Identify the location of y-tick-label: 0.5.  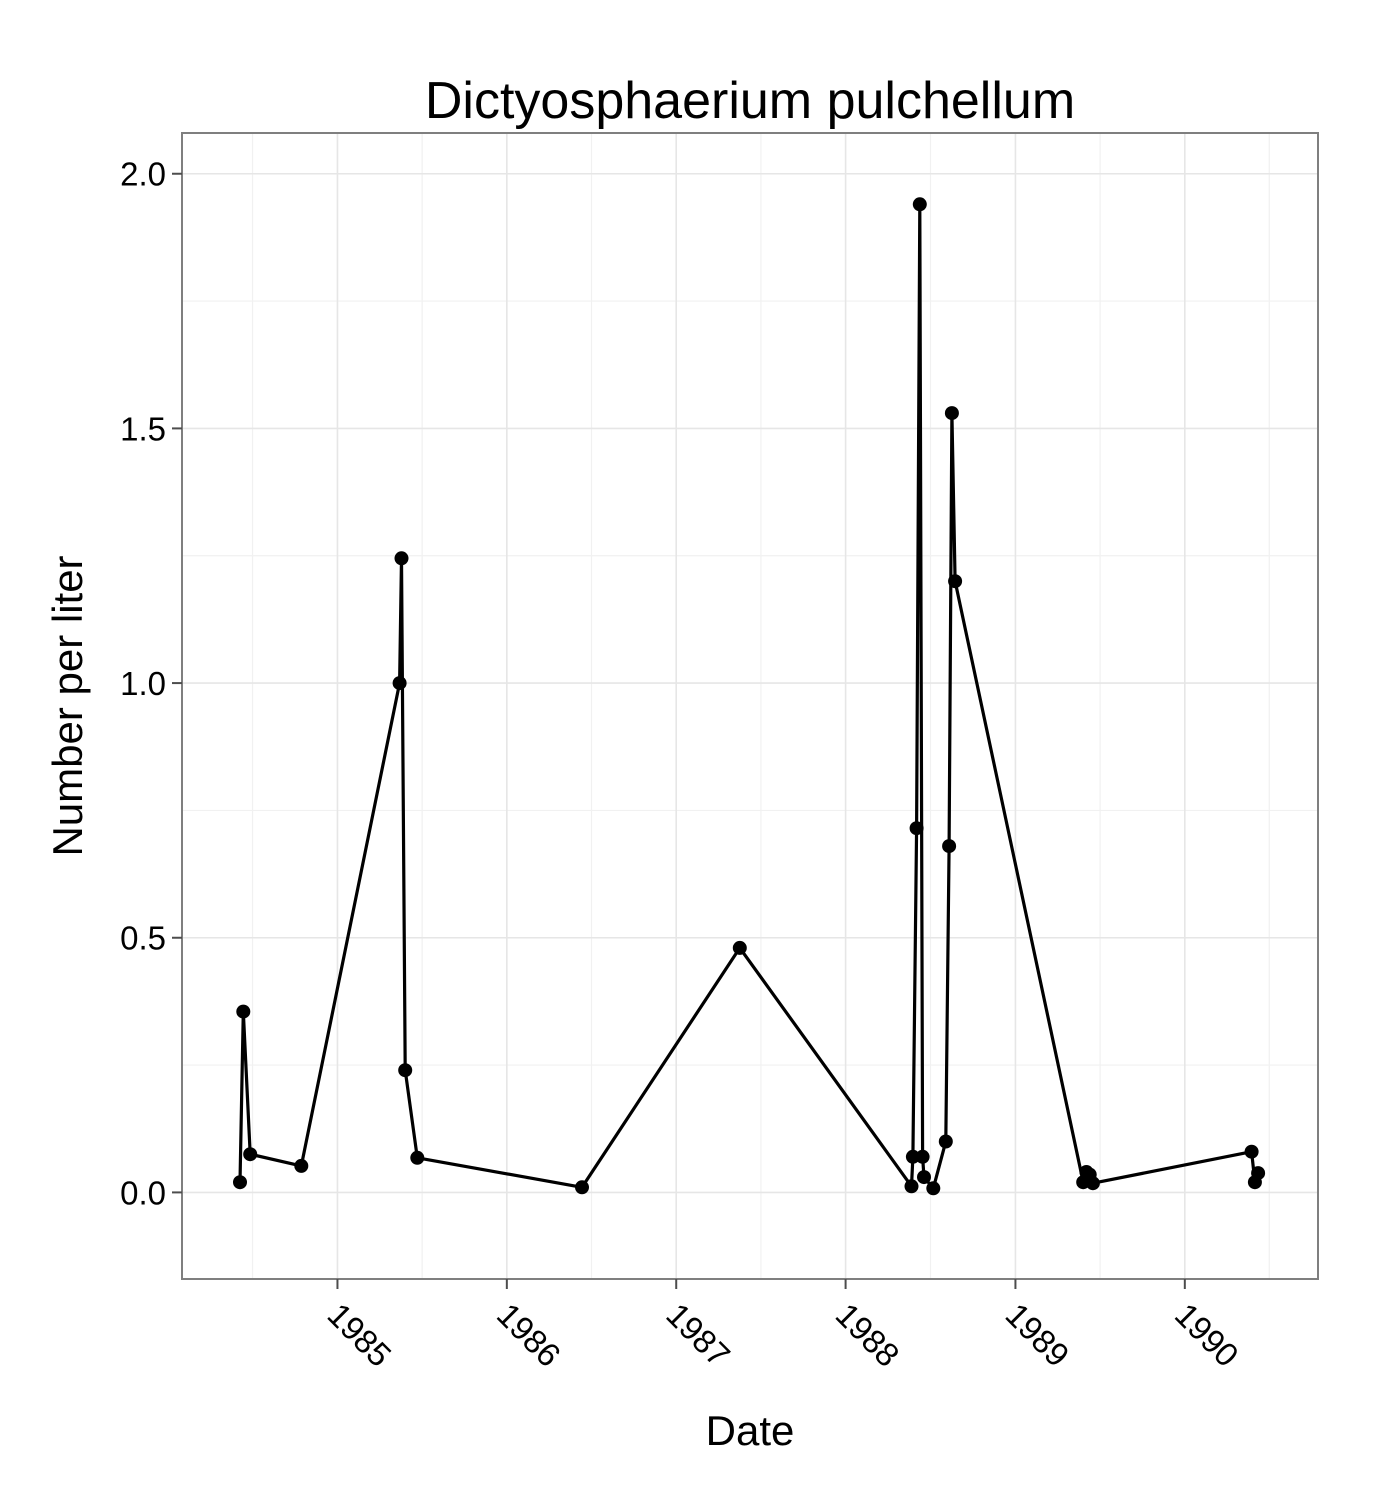
(143, 938).